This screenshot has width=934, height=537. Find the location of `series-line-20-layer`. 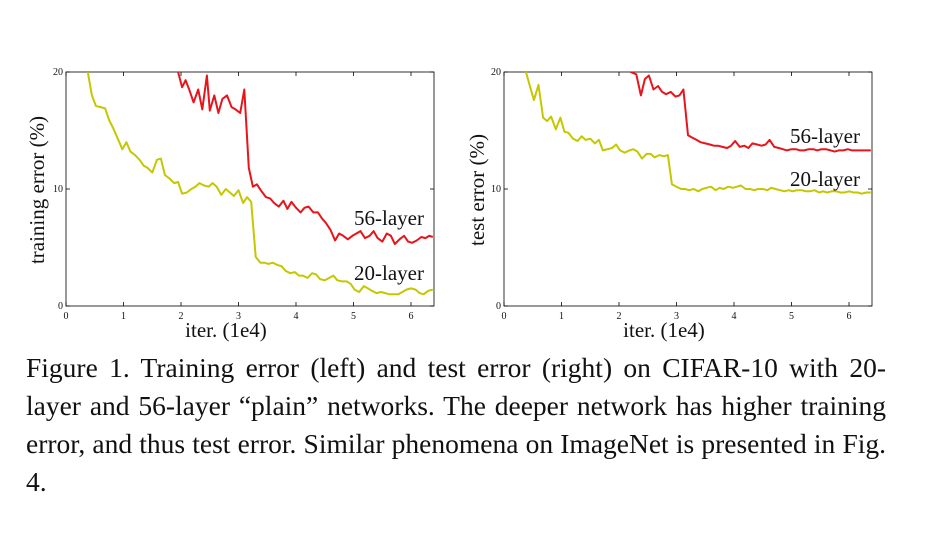

series-line-20-layer is located at coordinates (697, 133).